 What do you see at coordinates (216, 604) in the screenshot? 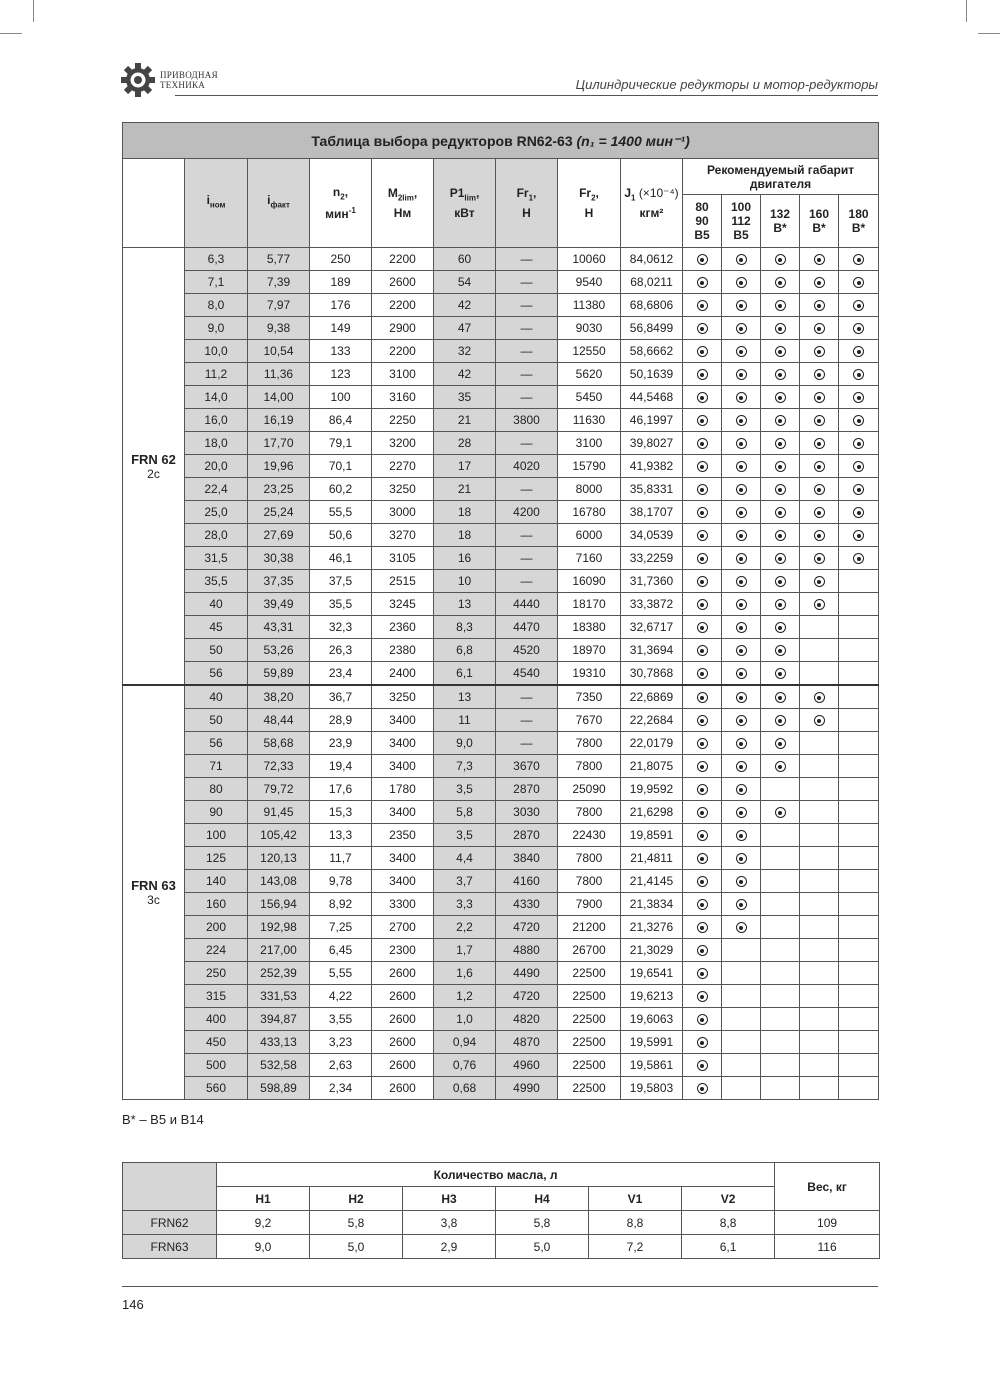
I see `cell: 40` at bounding box center [216, 604].